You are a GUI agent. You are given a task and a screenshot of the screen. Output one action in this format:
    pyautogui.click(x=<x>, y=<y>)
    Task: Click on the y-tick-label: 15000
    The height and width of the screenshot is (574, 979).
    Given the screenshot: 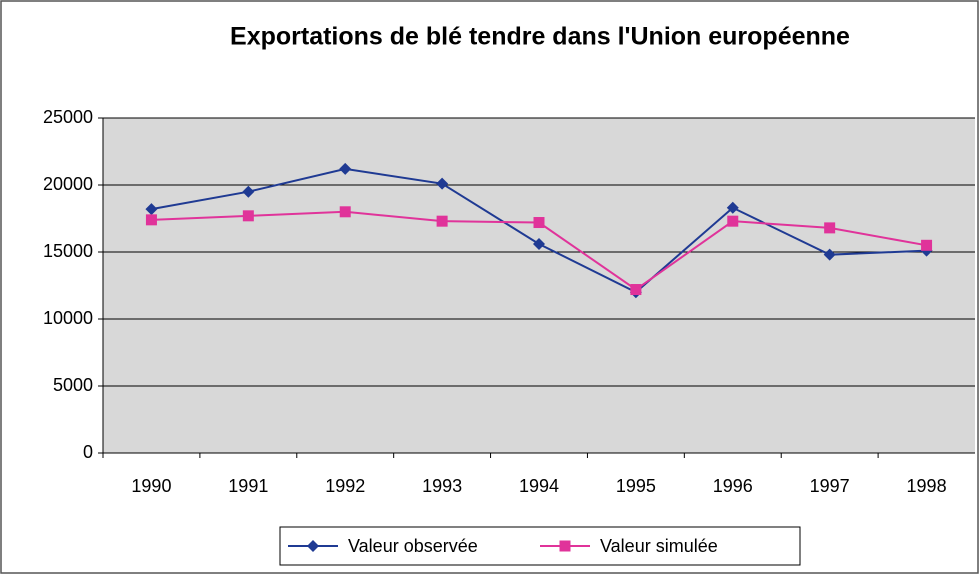 What is the action you would take?
    pyautogui.click(x=68, y=251)
    